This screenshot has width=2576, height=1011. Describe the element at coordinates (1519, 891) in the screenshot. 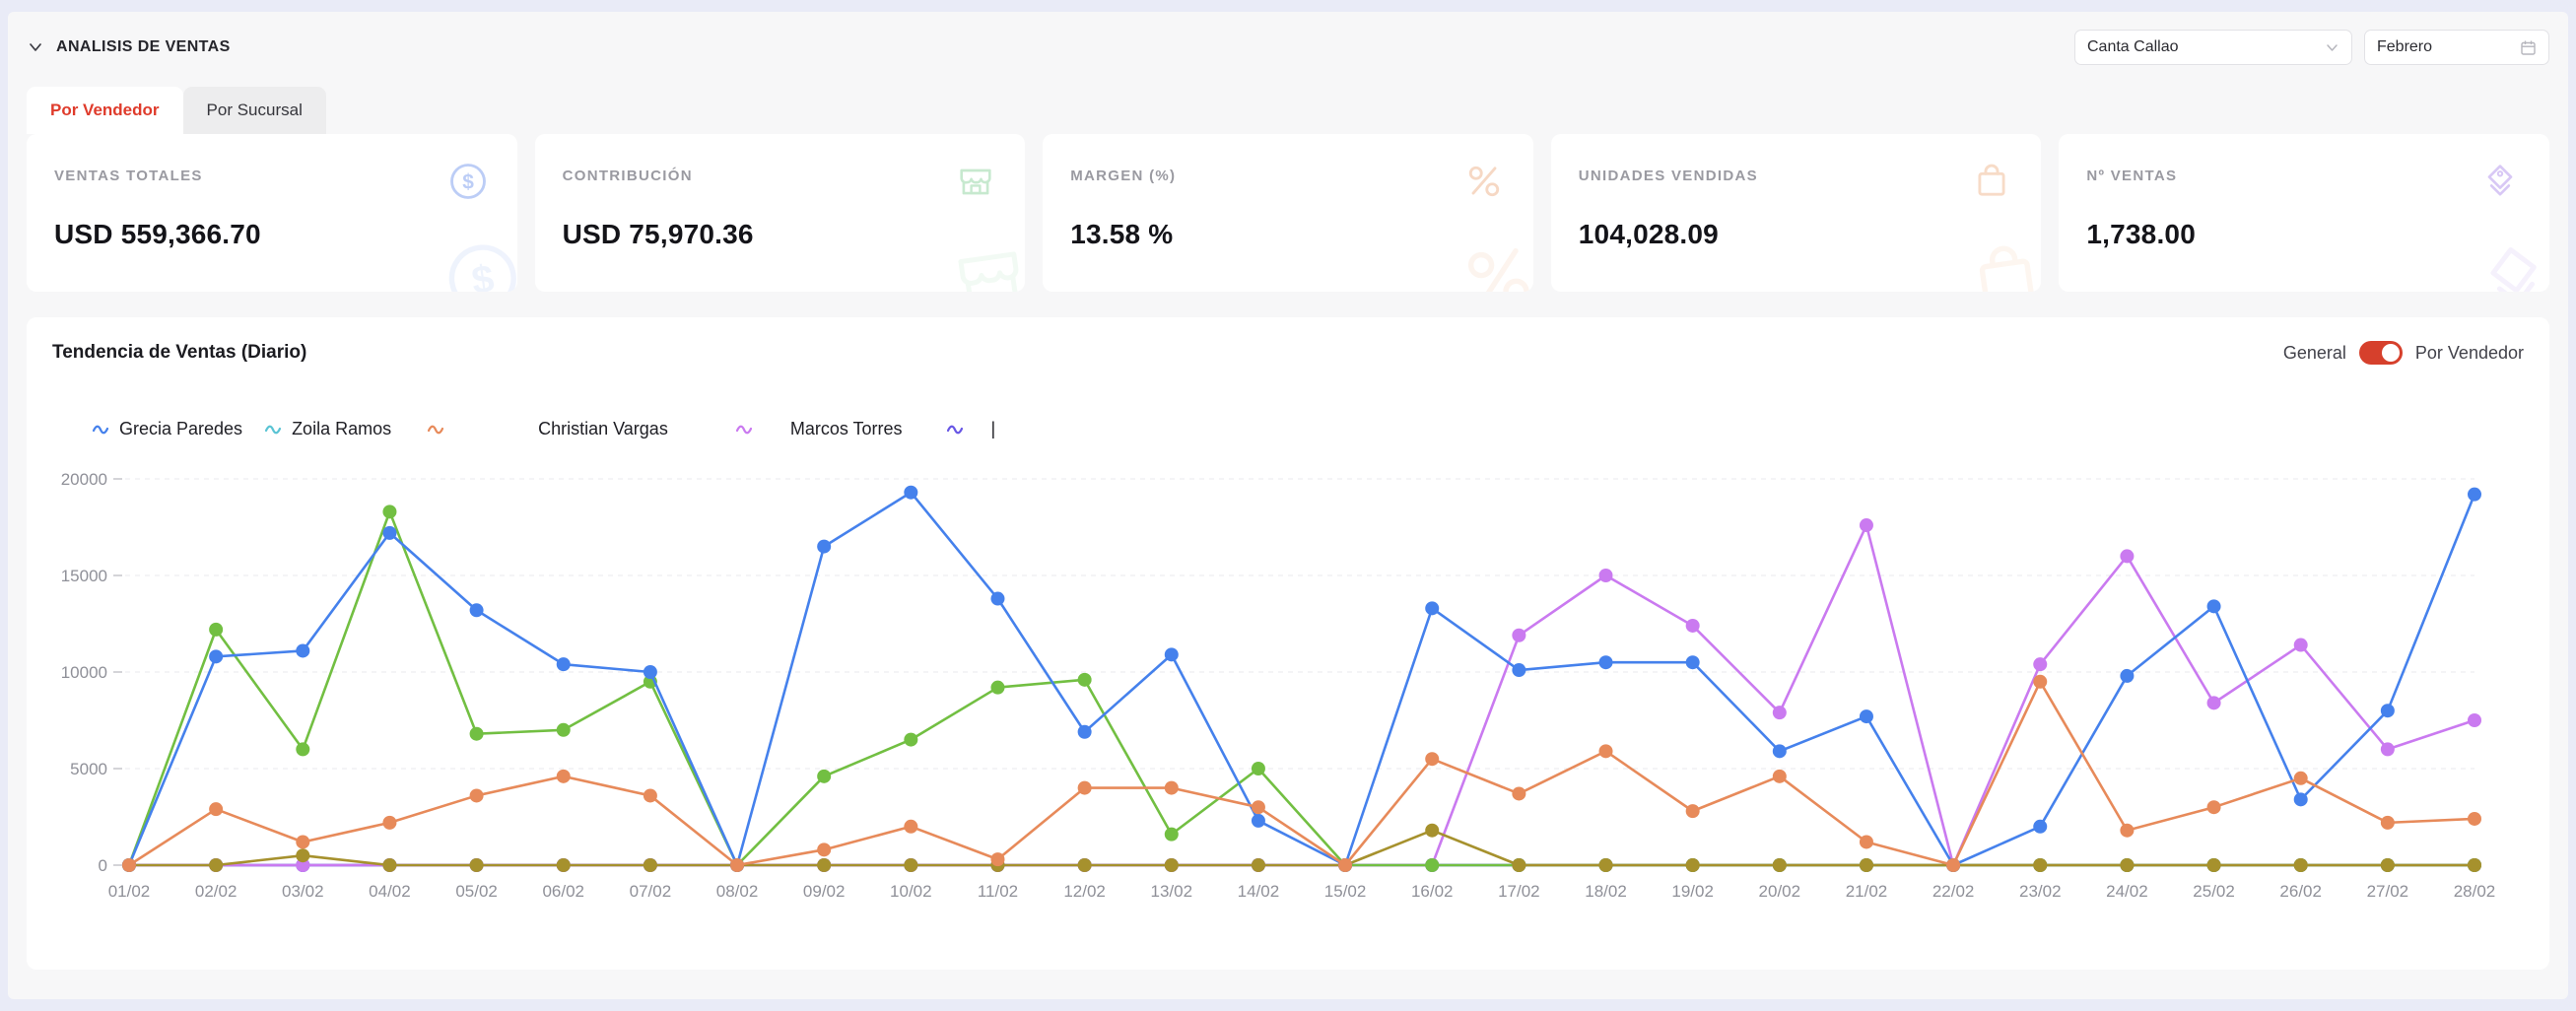

I see `svg-text: 17/02` at that location.